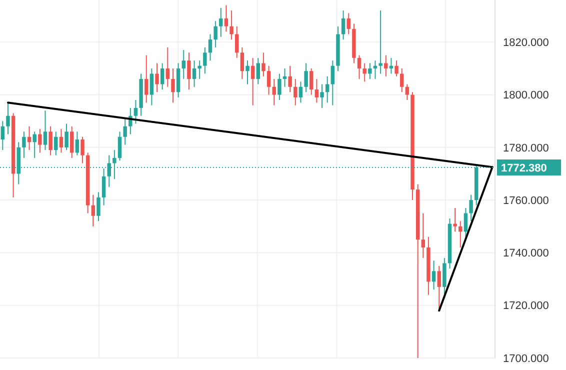 The width and height of the screenshot is (566, 370). I want to click on y-tick-label: 1760.000, so click(526, 200).